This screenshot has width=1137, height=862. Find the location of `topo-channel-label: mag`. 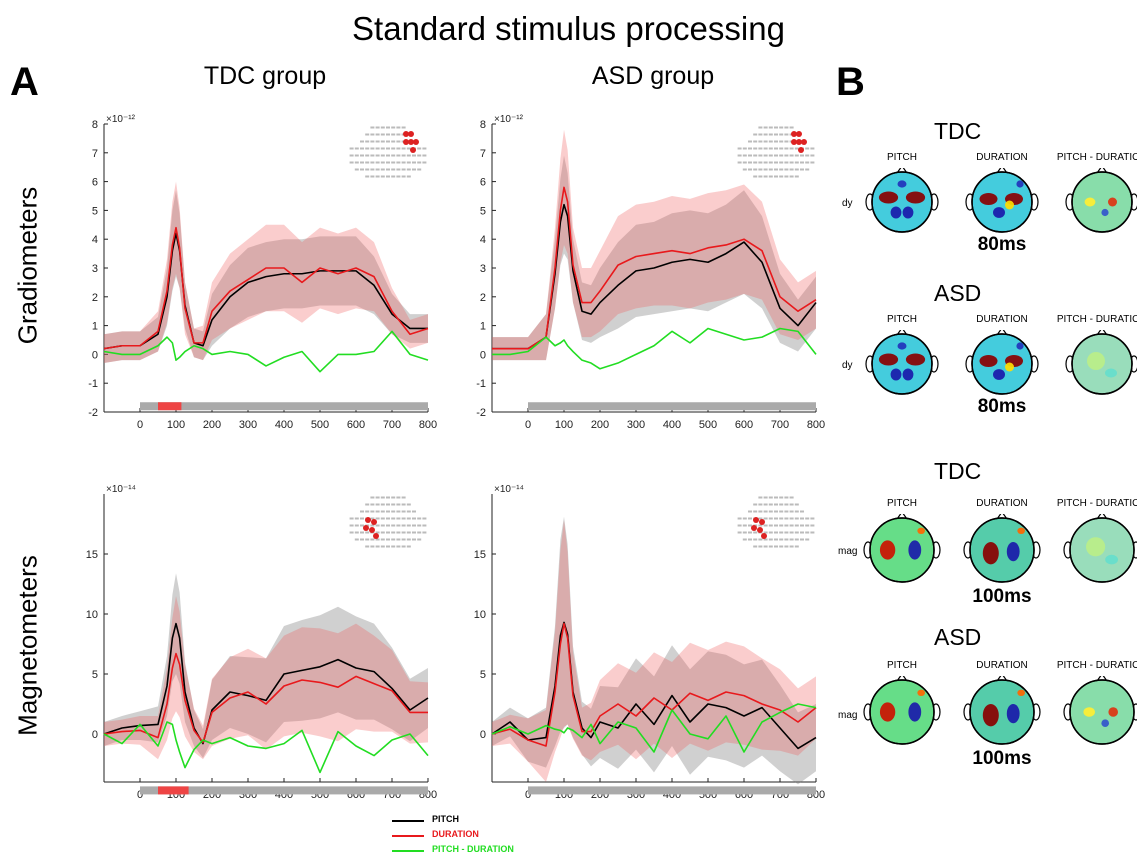

topo-channel-label: mag is located at coordinates (848, 551).